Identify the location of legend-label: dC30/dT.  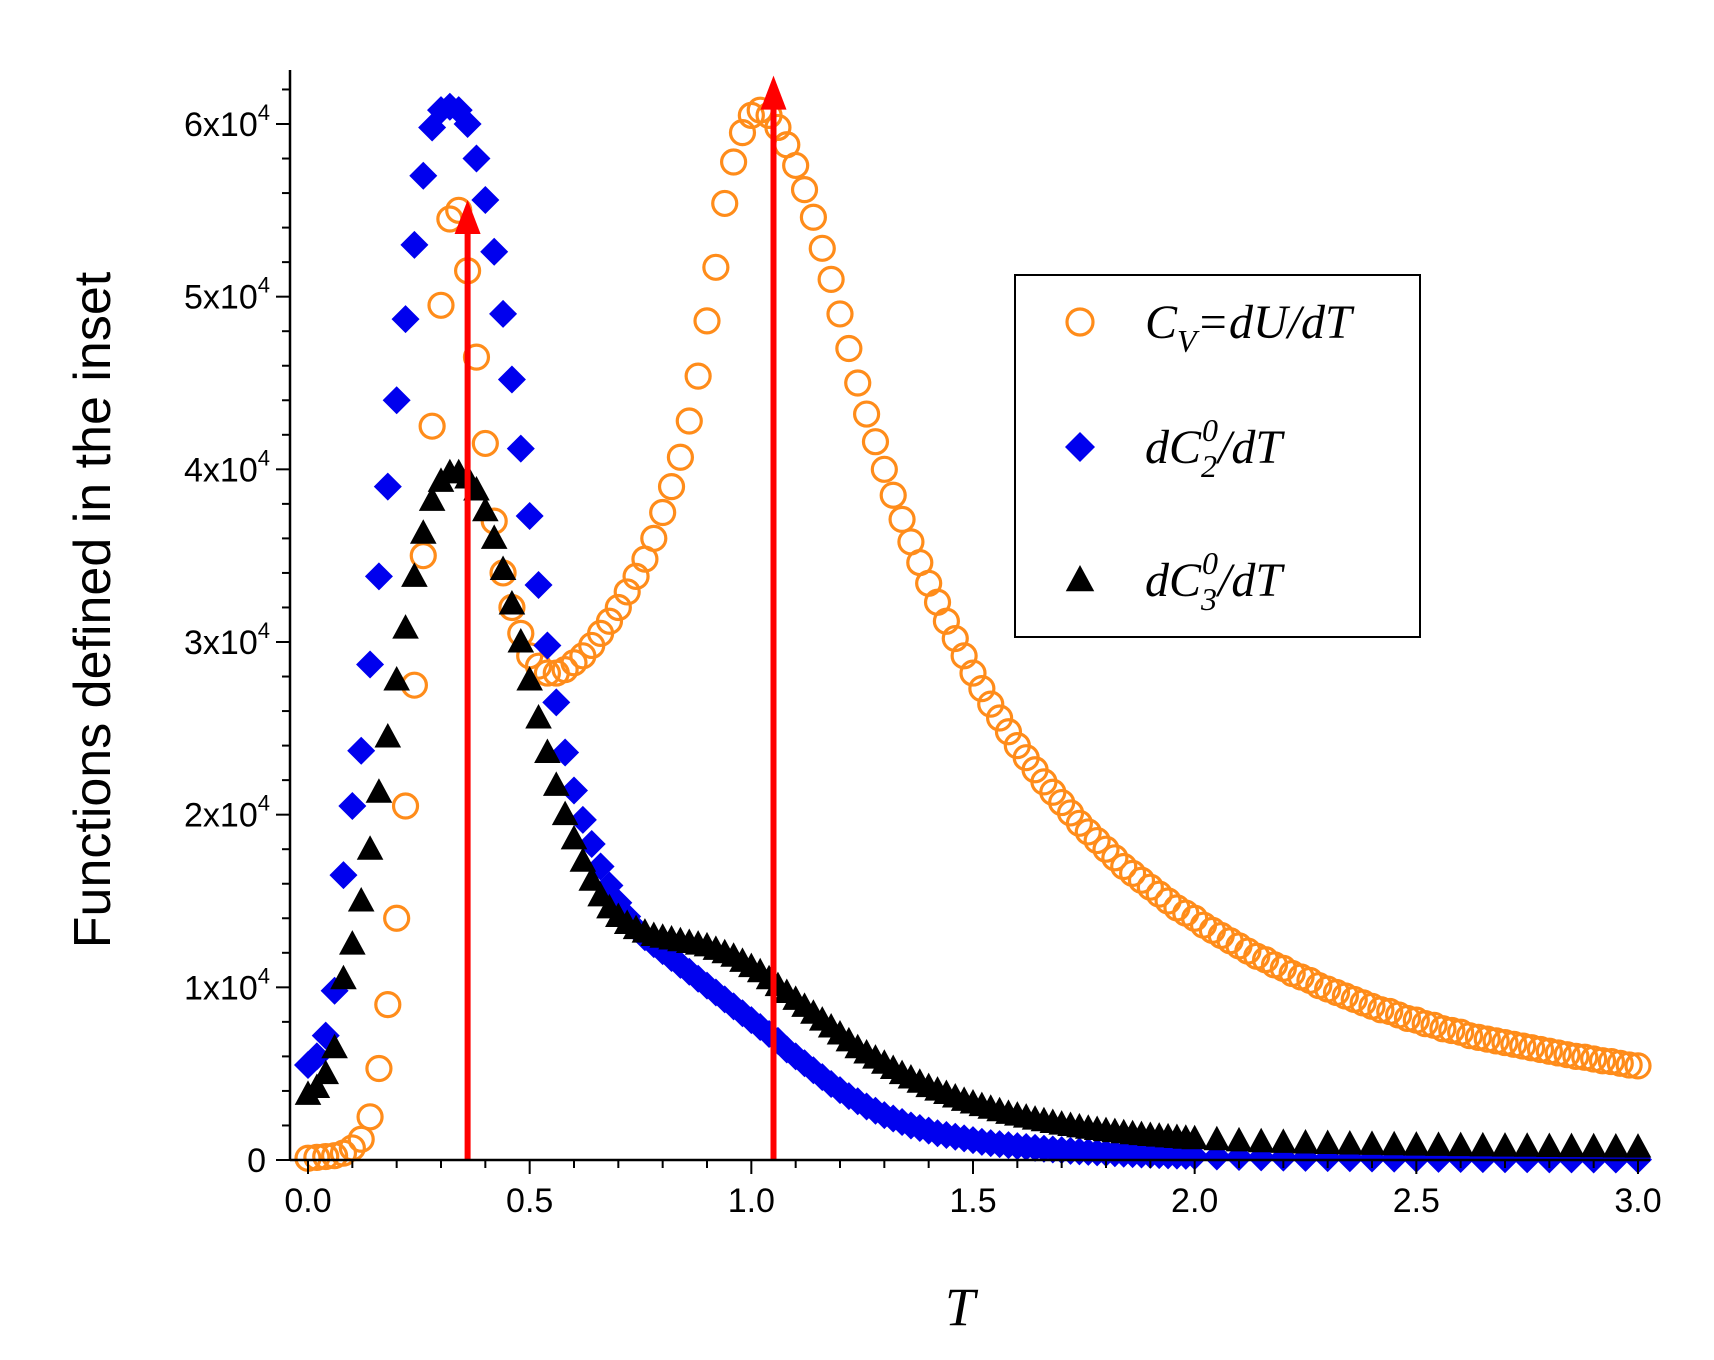
(1215, 581).